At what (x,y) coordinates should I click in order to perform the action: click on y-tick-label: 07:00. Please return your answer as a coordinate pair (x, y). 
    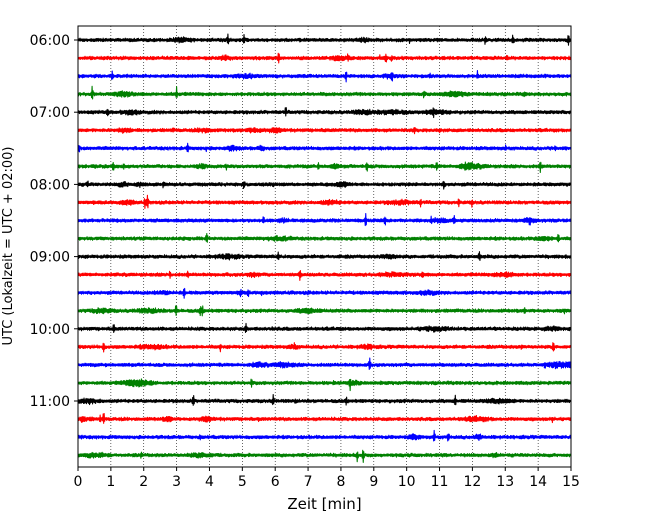
    Looking at the image, I should click on (50, 113).